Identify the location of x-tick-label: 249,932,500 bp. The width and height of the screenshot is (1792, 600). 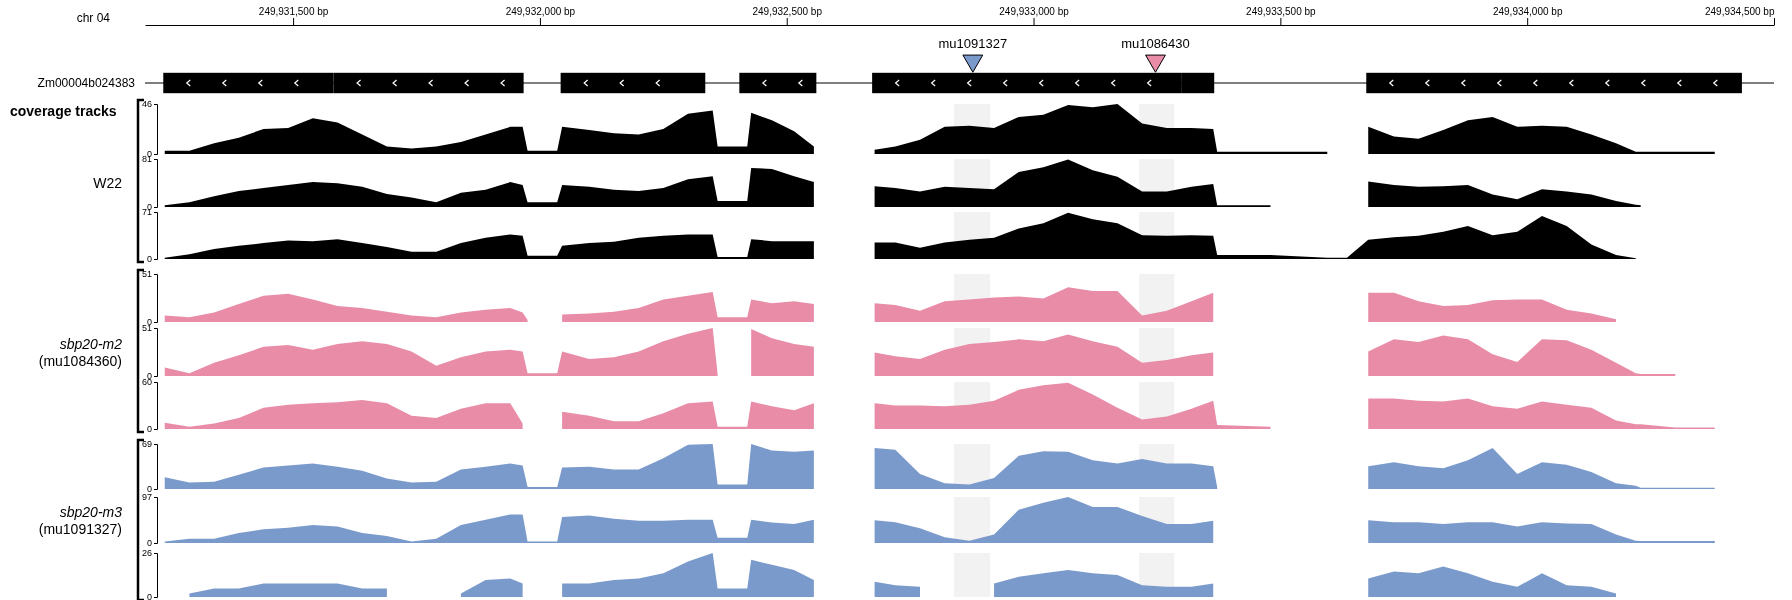
(787, 11).